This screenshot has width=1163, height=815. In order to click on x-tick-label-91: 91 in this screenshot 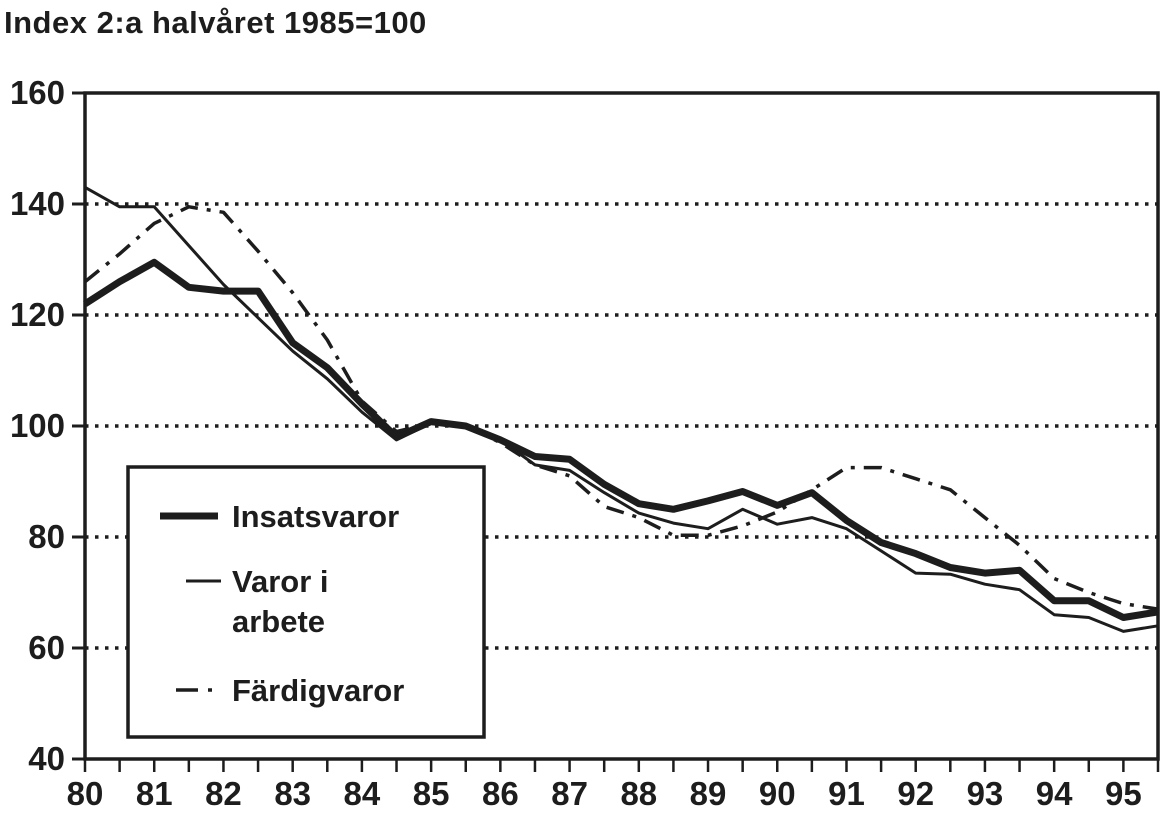, I will do `click(846, 793)`.